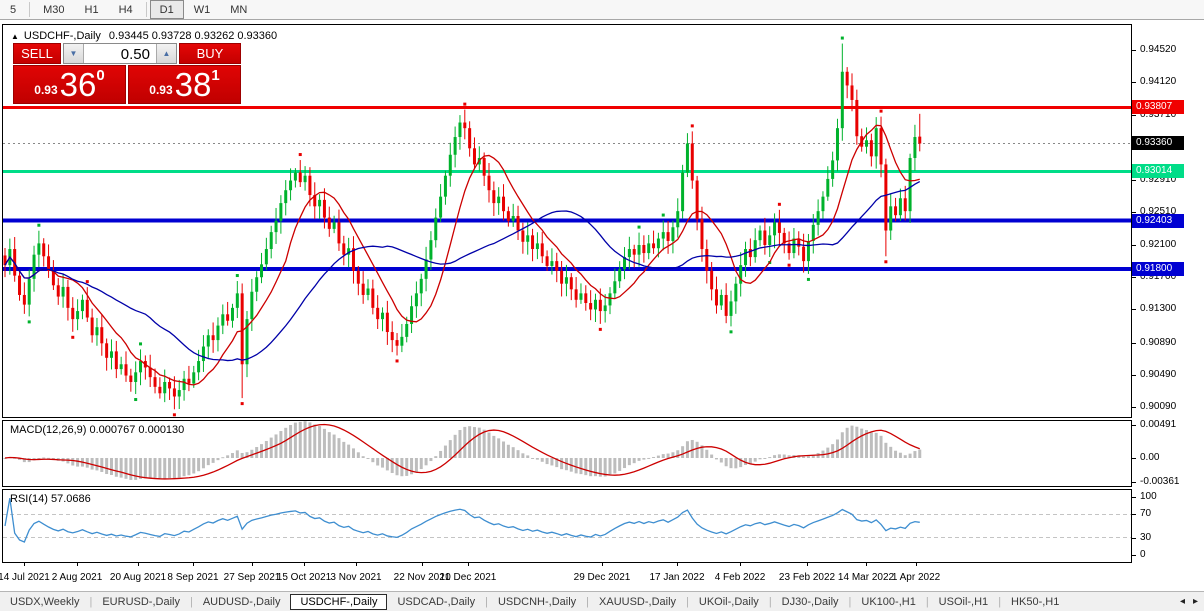 Image resolution: width=1204 pixels, height=611 pixels. What do you see at coordinates (1158, 309) in the screenshot?
I see `price-tick-label: 0.91300` at bounding box center [1158, 309].